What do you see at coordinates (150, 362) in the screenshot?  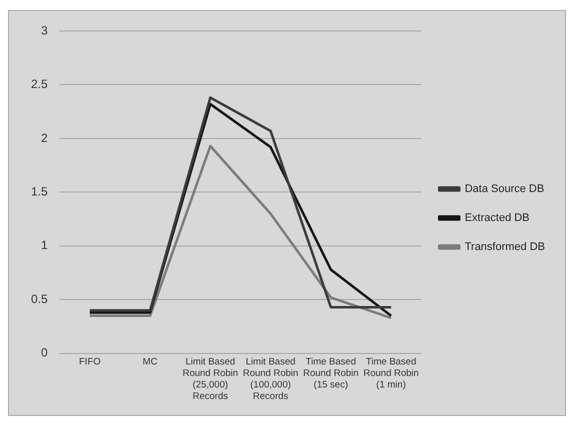 I see `x-tick-label: MC` at bounding box center [150, 362].